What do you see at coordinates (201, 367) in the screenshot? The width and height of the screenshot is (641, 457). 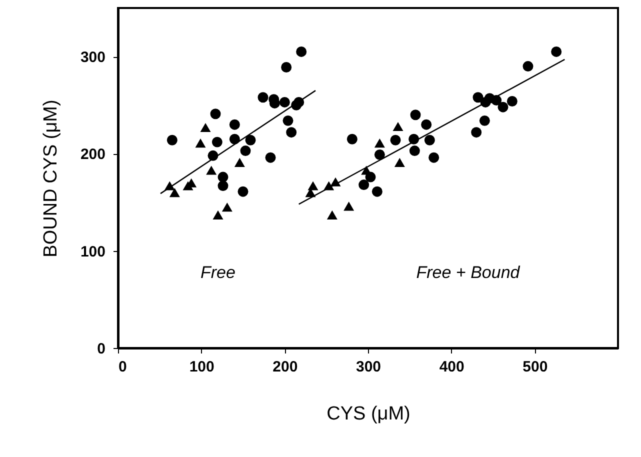 I see `x-tick-label: 100` at bounding box center [201, 367].